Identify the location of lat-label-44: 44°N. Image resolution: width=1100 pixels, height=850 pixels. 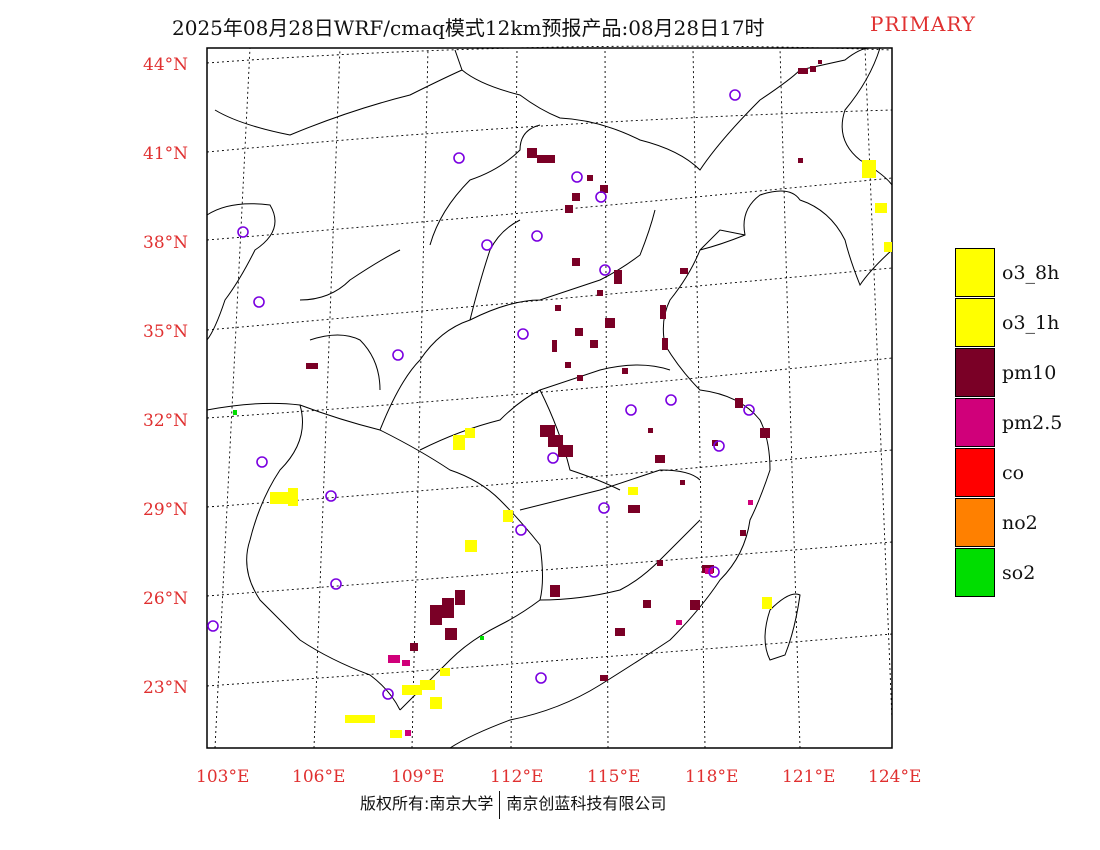
(165, 65).